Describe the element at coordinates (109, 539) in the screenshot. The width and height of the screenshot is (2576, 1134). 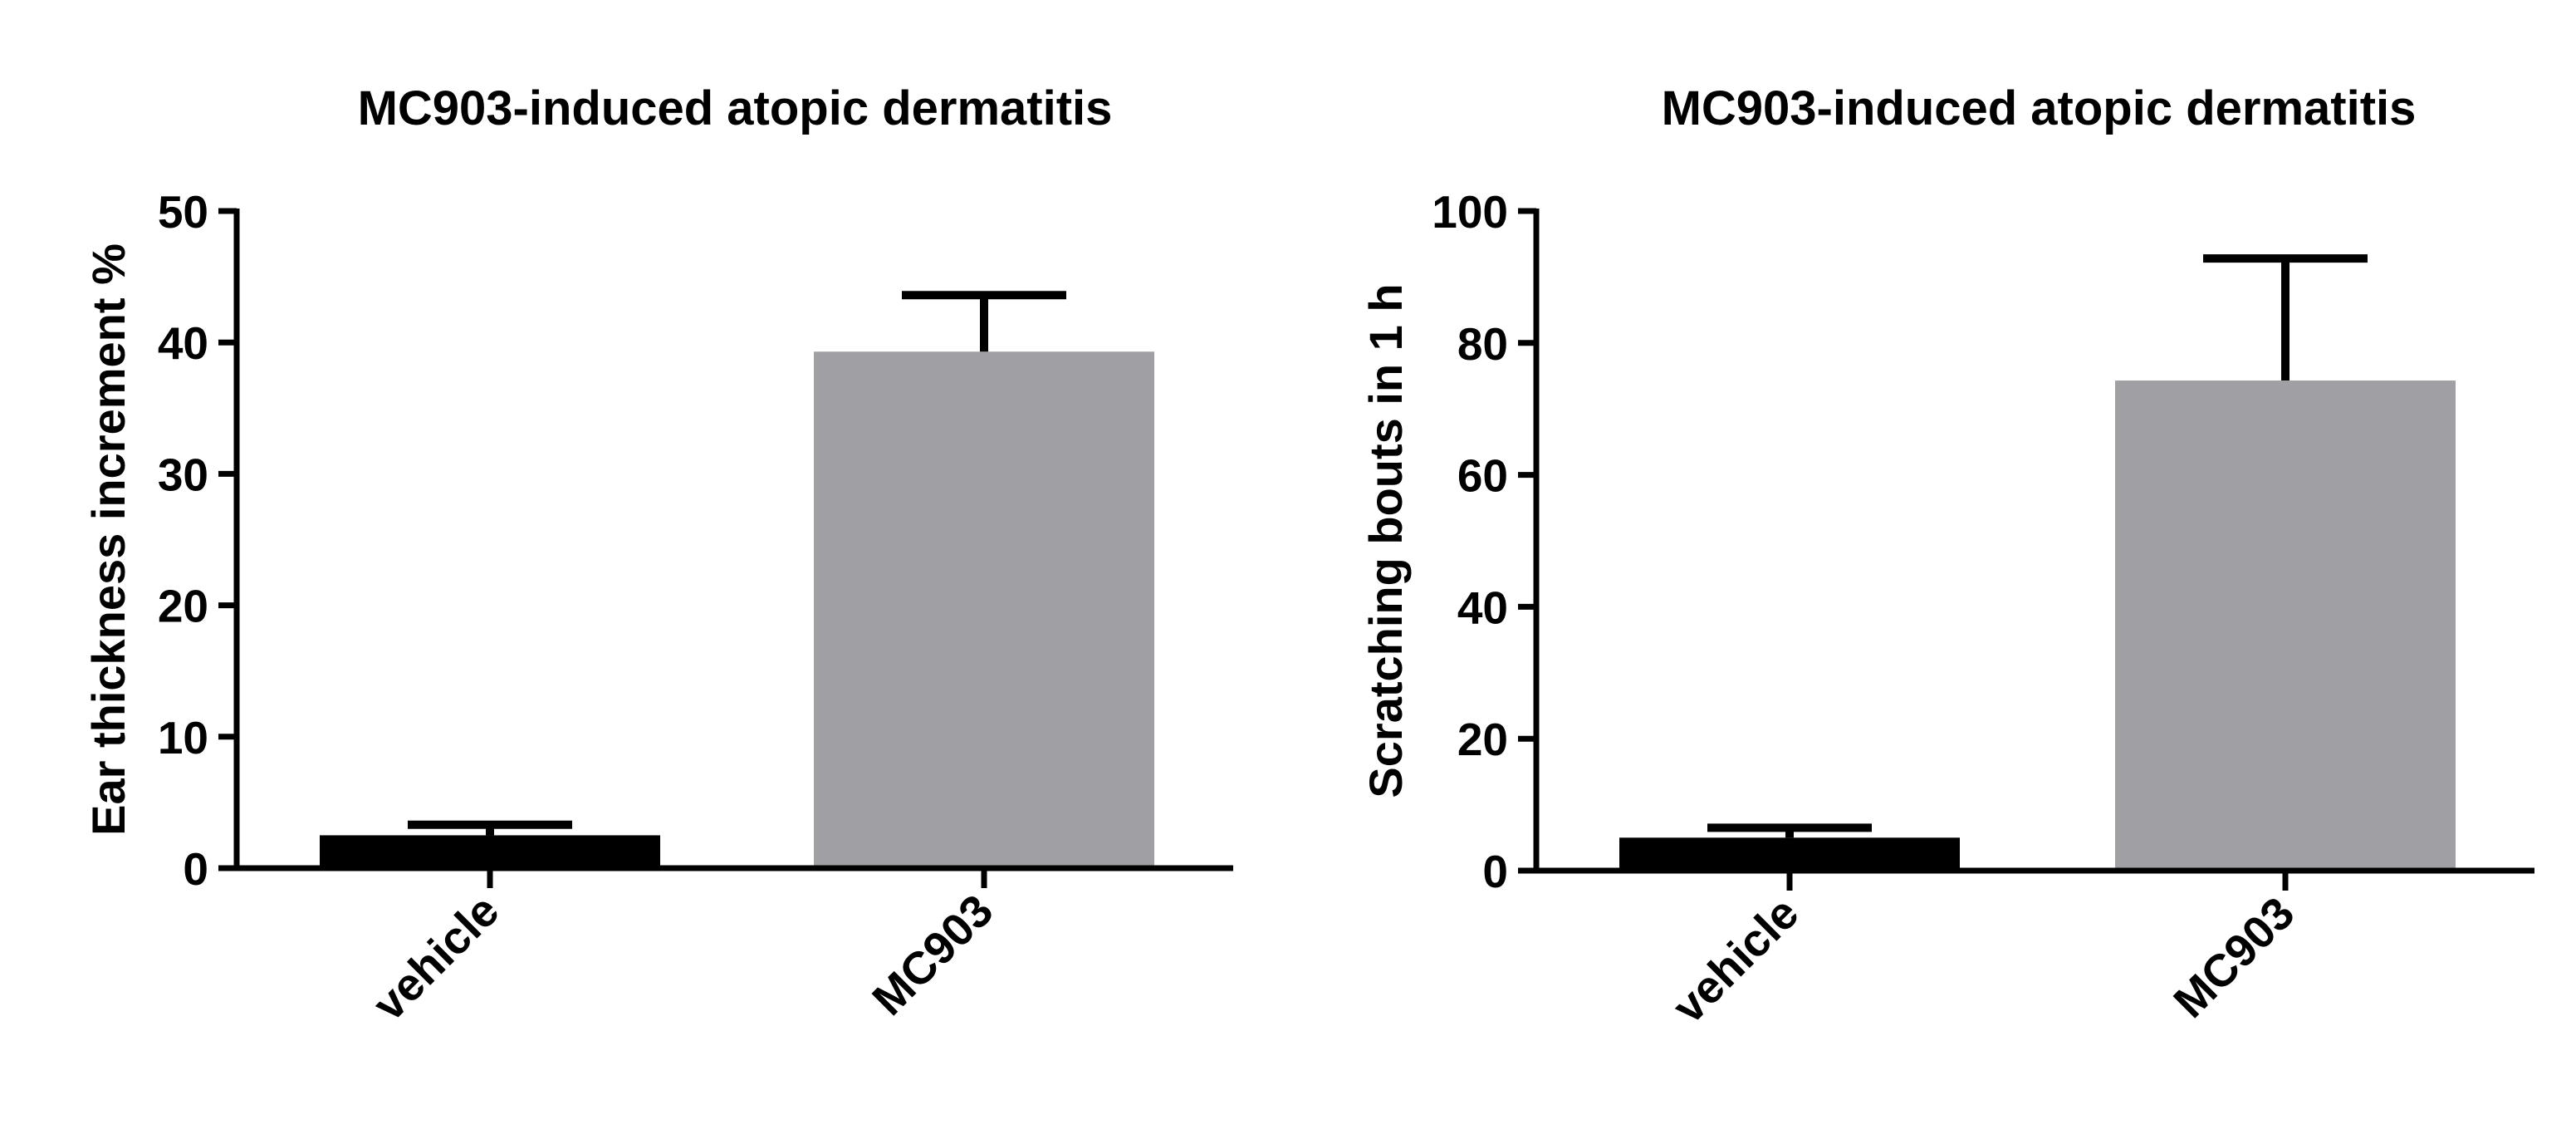
I see `y-axis-label: Ear thickness increment %` at that location.